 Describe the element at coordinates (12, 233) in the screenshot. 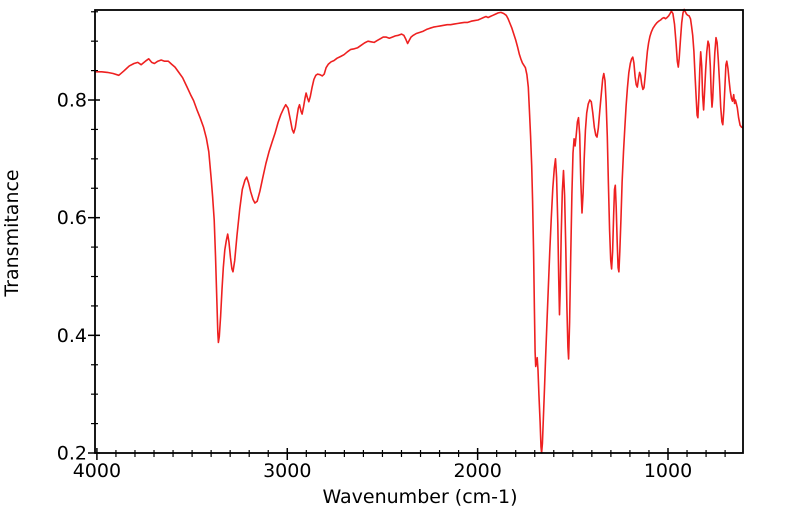

I see `y-axis-label: Transmitance` at that location.